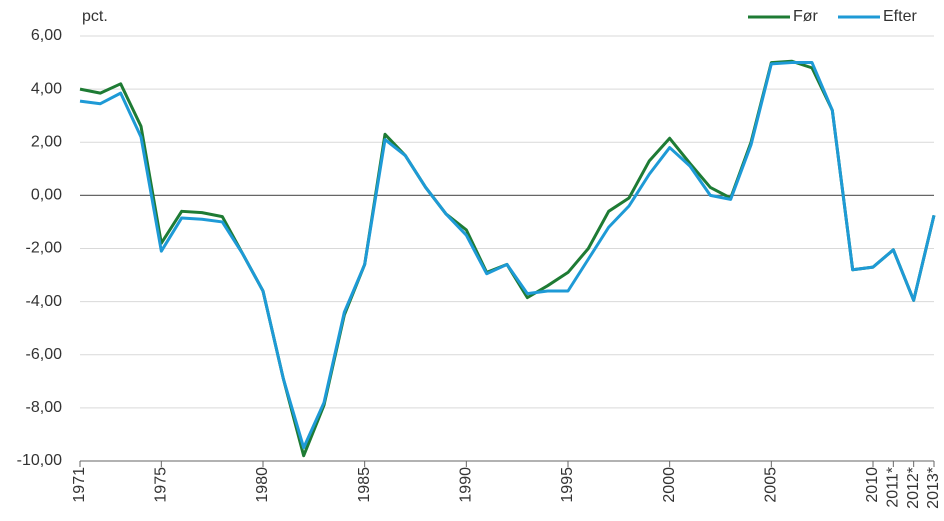 This screenshot has height=521, width=944. What do you see at coordinates (771, 485) in the screenshot?
I see `x-tick-label: 2005` at bounding box center [771, 485].